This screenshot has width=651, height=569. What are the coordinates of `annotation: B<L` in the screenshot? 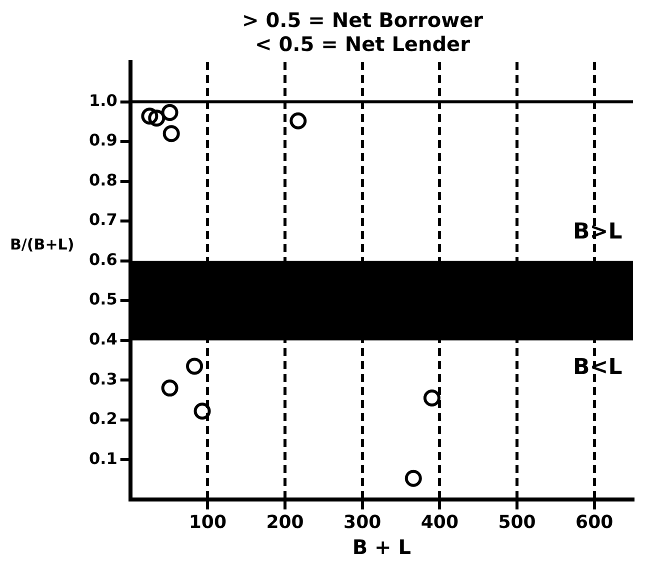 It's located at (597, 367).